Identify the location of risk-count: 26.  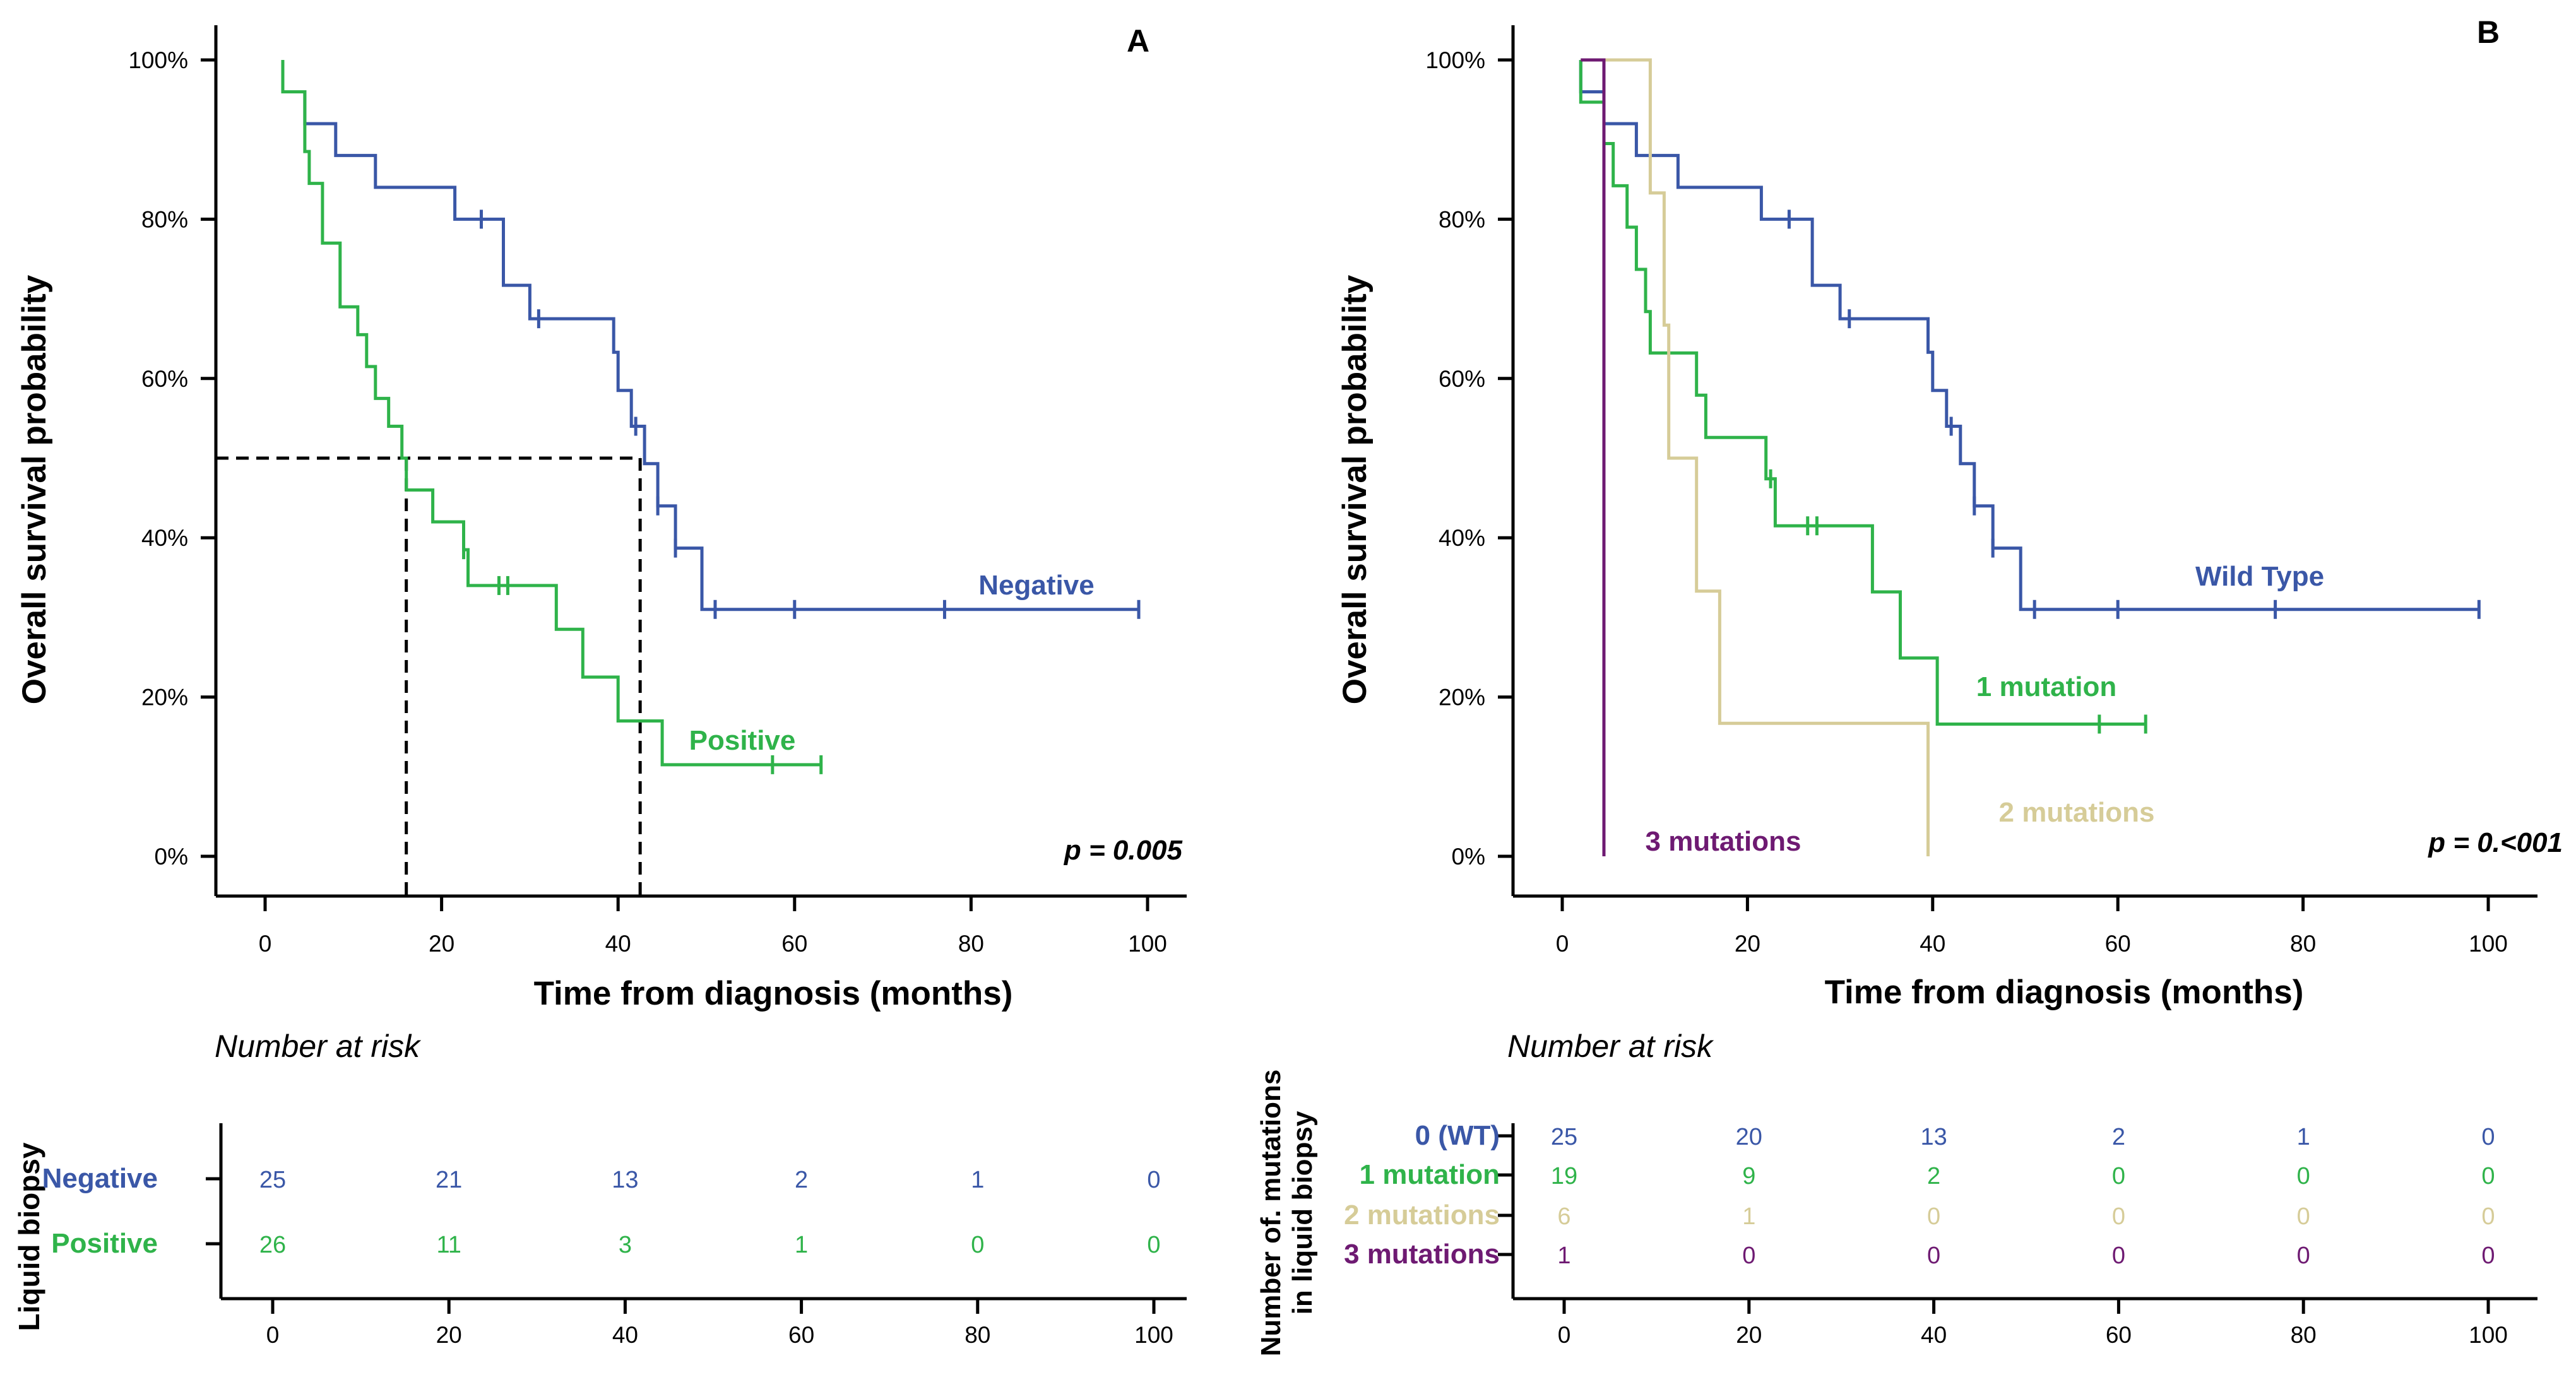
(273, 1245).